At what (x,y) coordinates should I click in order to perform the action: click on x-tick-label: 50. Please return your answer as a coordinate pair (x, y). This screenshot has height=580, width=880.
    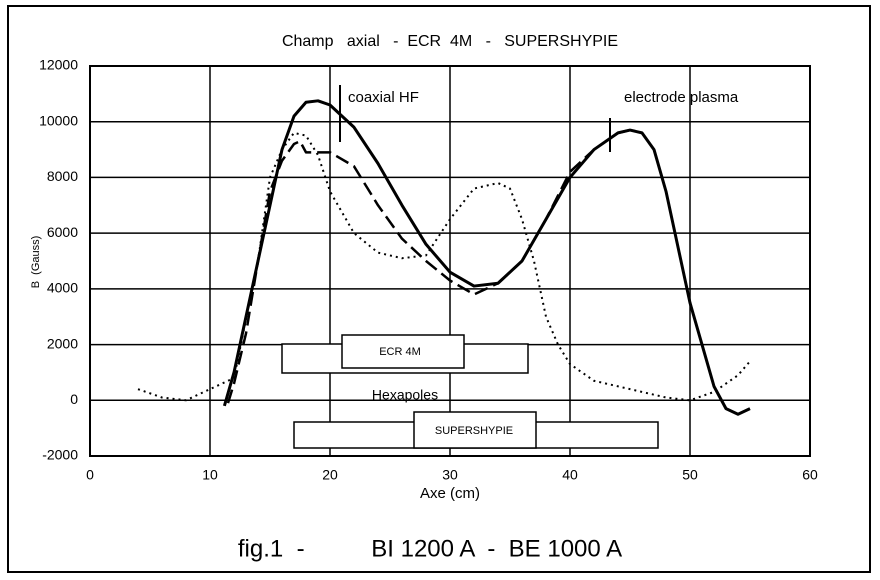
    Looking at the image, I should click on (690, 475).